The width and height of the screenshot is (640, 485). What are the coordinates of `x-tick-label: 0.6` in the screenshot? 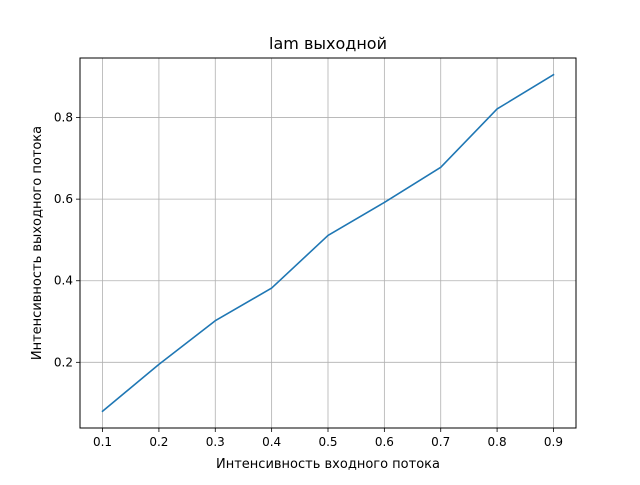 It's located at (384, 442).